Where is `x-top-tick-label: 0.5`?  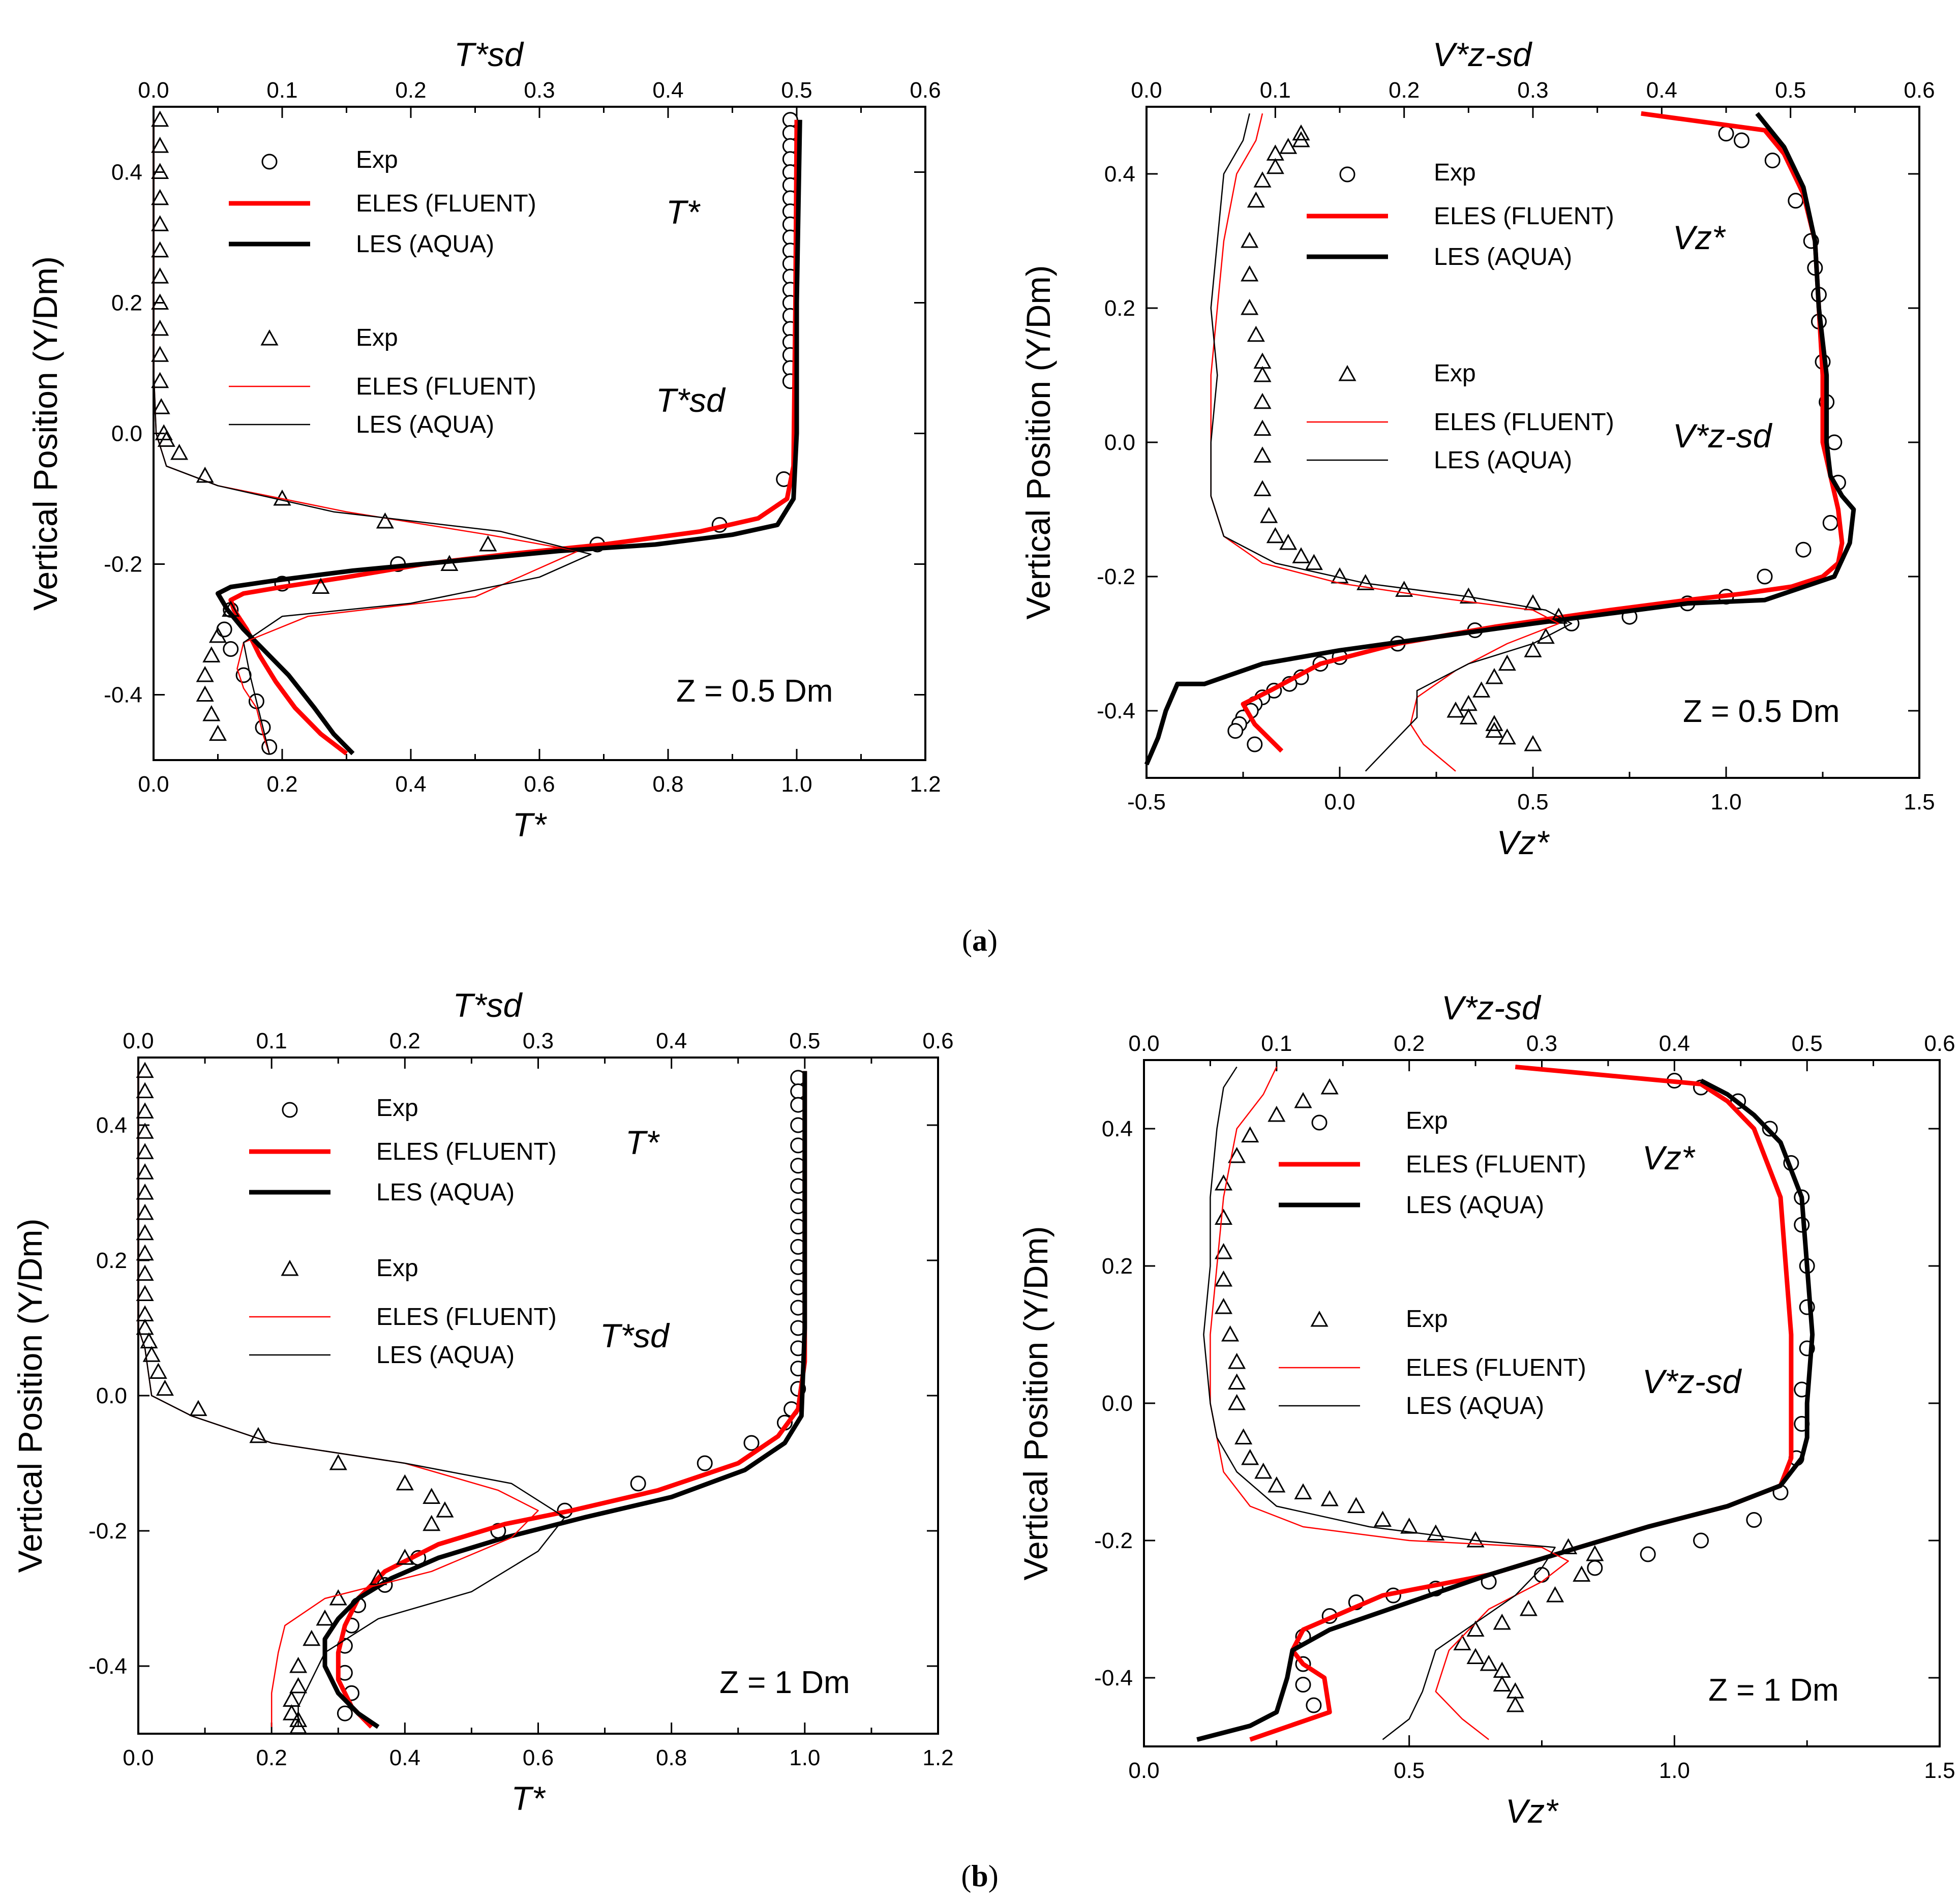
x-top-tick-label: 0.5 is located at coordinates (796, 90).